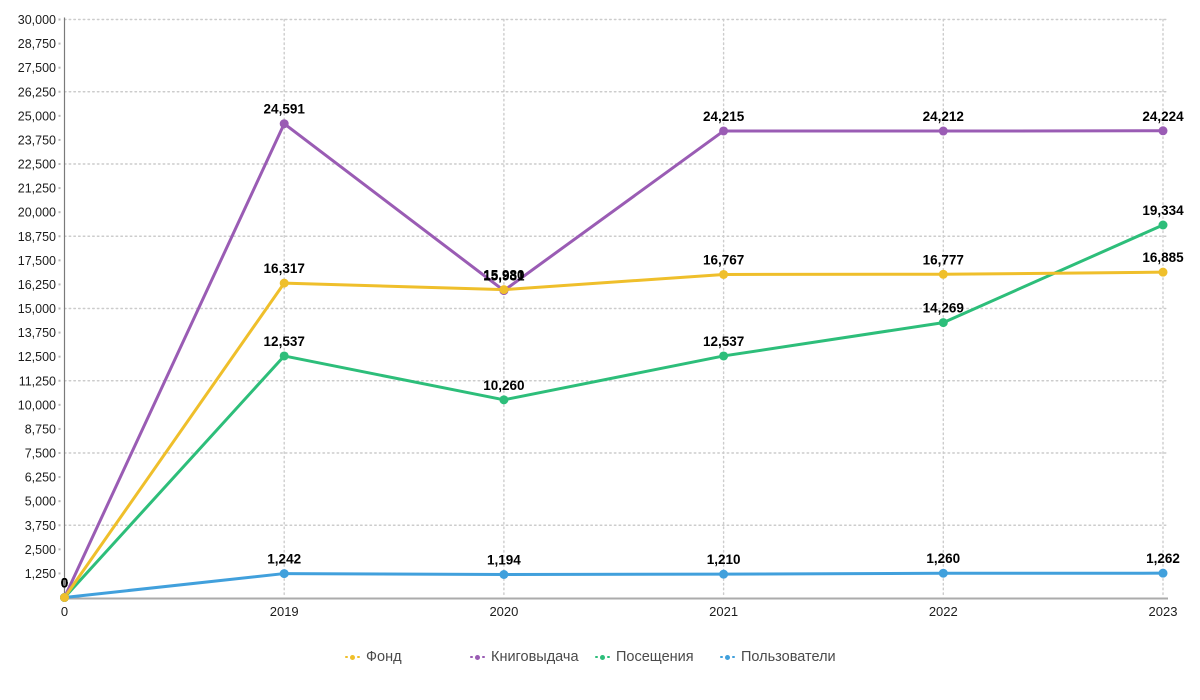  Describe the element at coordinates (37, 333) in the screenshot. I see `y-axis-tick-label: 13,750` at that location.